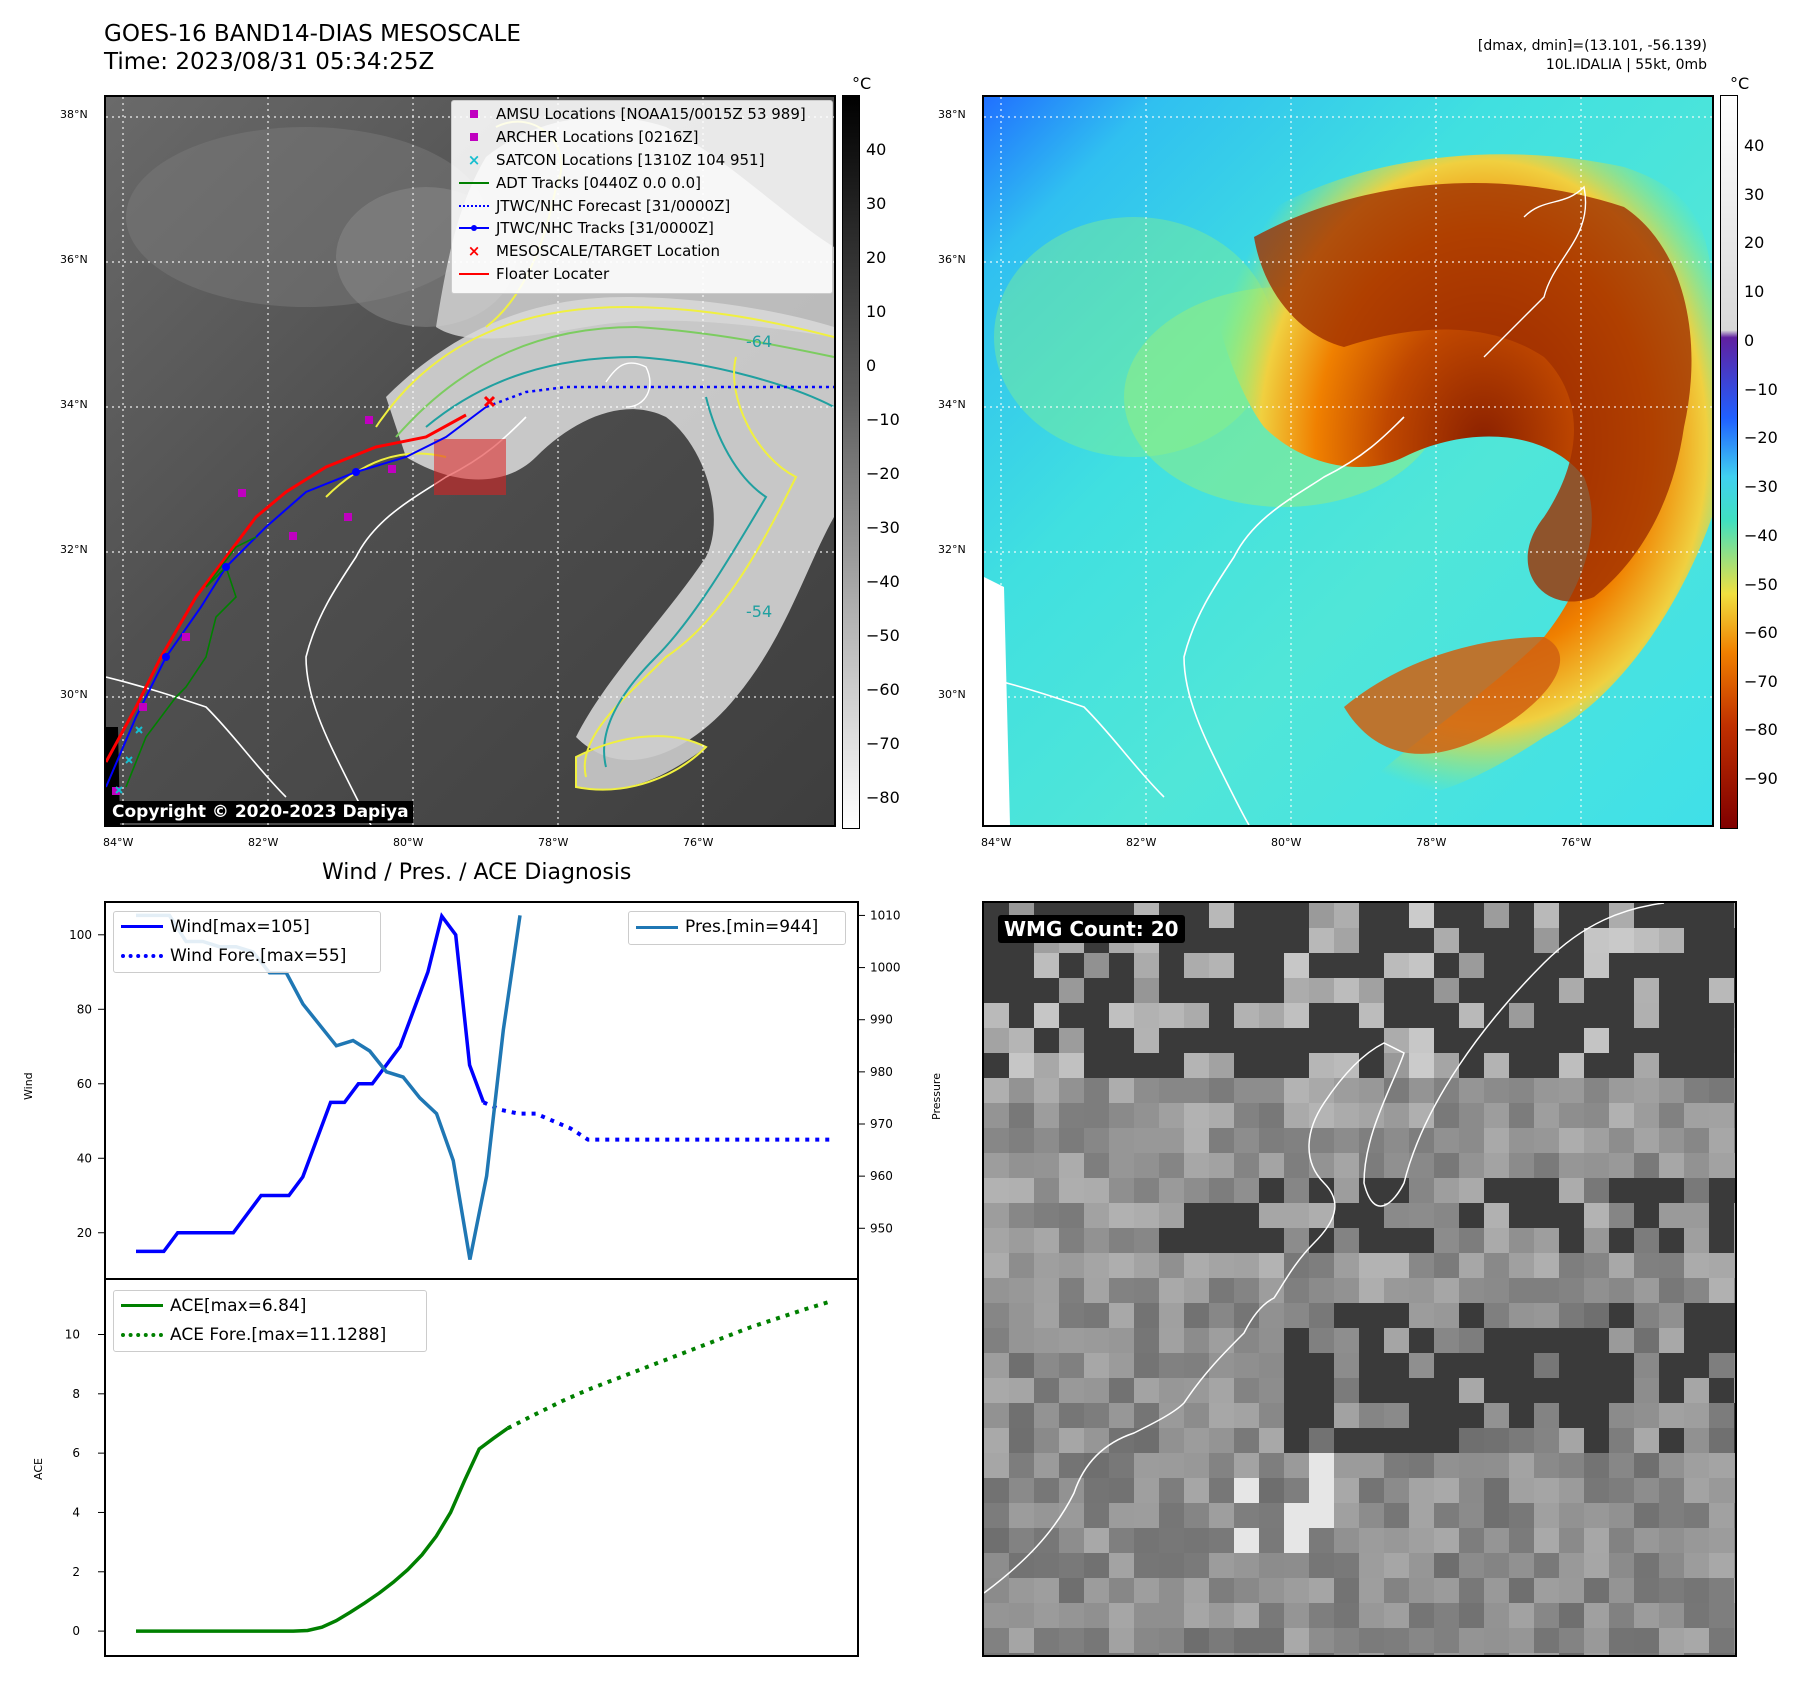 The image size is (1797, 1684). Describe the element at coordinates (258, 955) in the screenshot. I see `wind-forecast-legend-entry: Wind Fore.[max=55]` at that location.